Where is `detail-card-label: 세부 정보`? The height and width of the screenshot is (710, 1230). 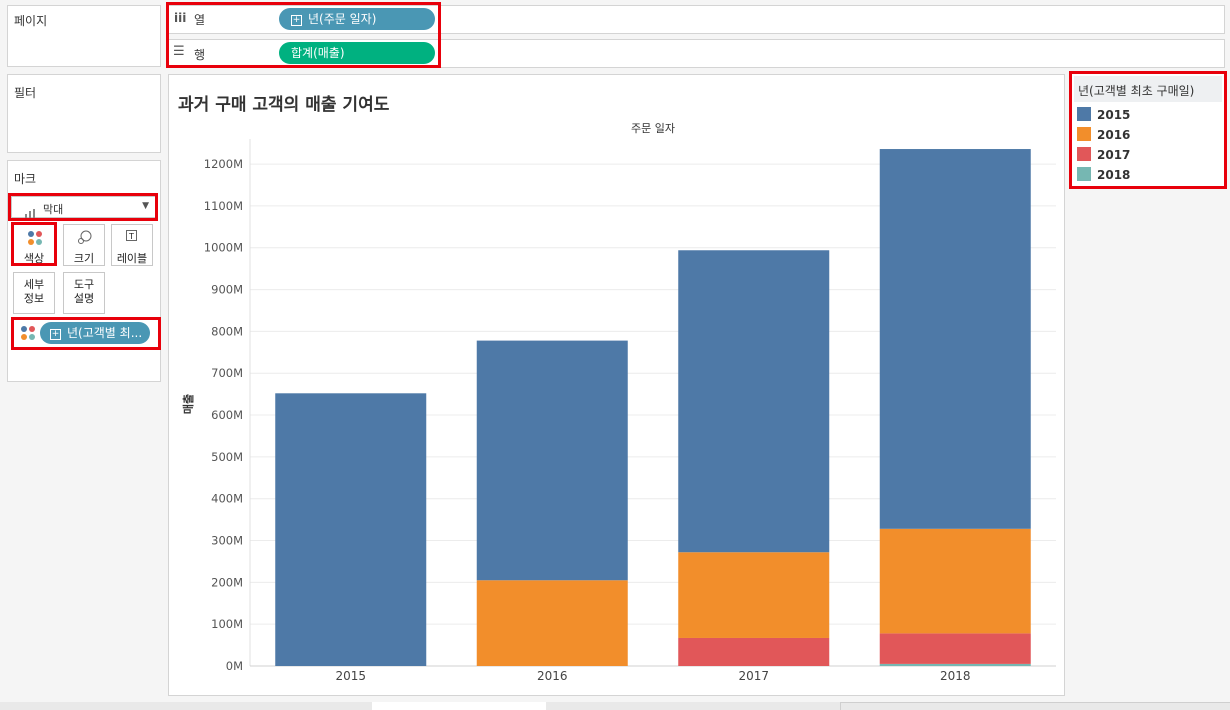 detail-card-label: 세부 정보 is located at coordinates (34, 291).